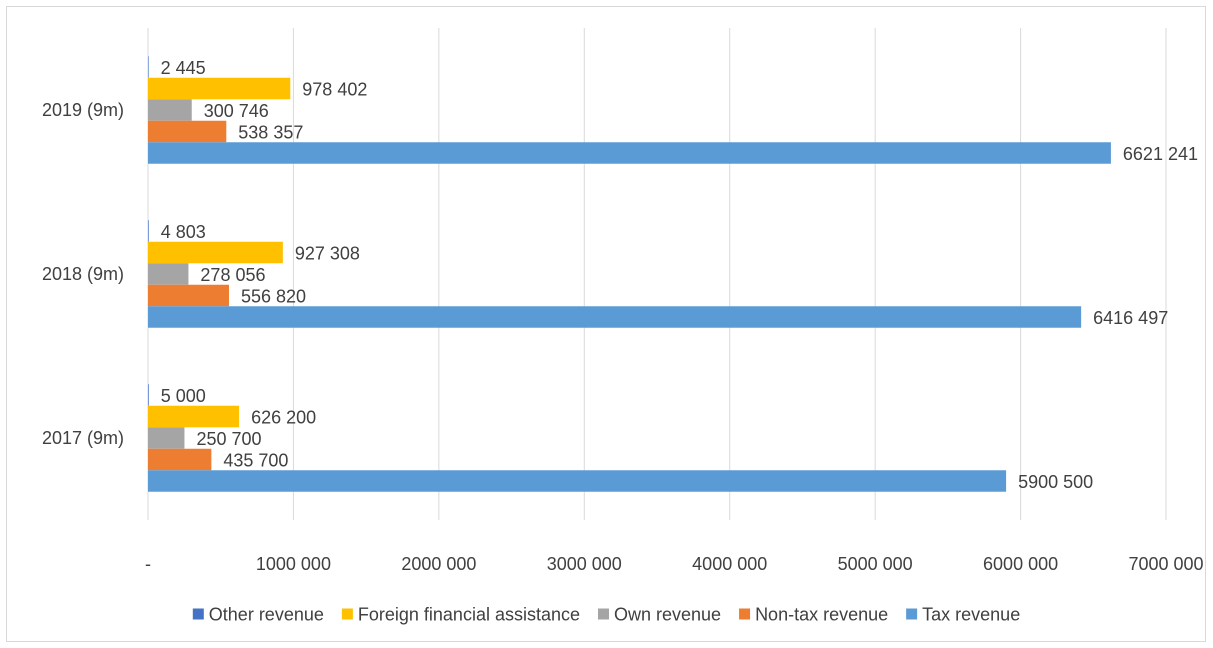  I want to click on legend-label-3: Non-tax revenue, so click(821, 615).